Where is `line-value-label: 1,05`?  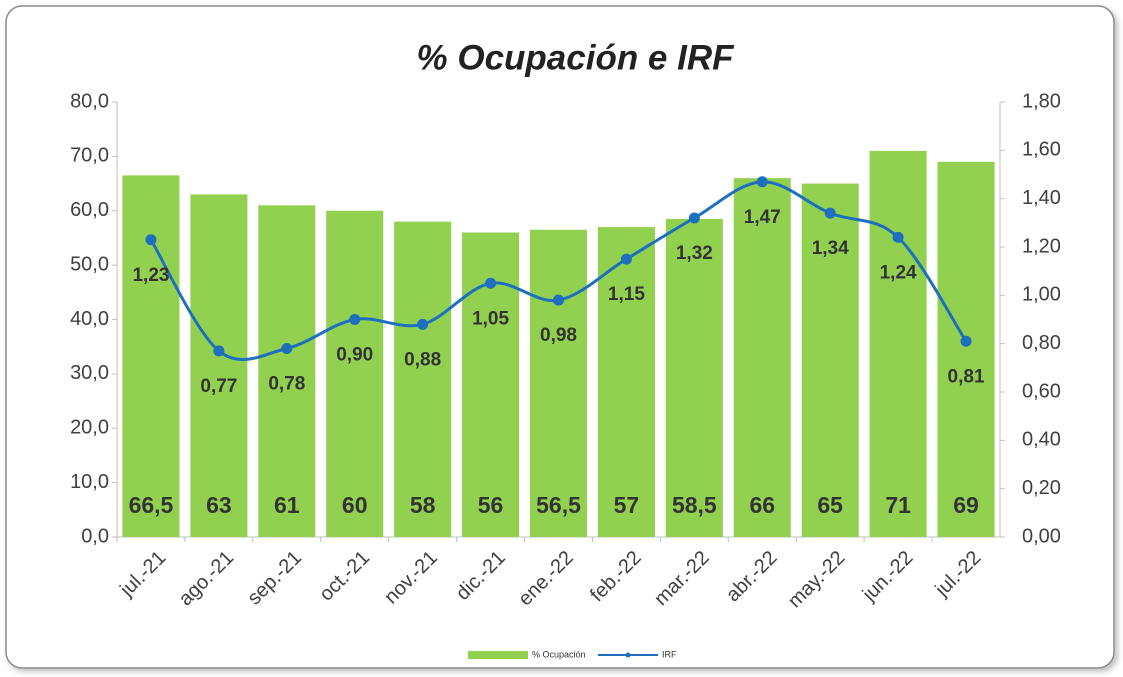 line-value-label: 1,05 is located at coordinates (490, 318).